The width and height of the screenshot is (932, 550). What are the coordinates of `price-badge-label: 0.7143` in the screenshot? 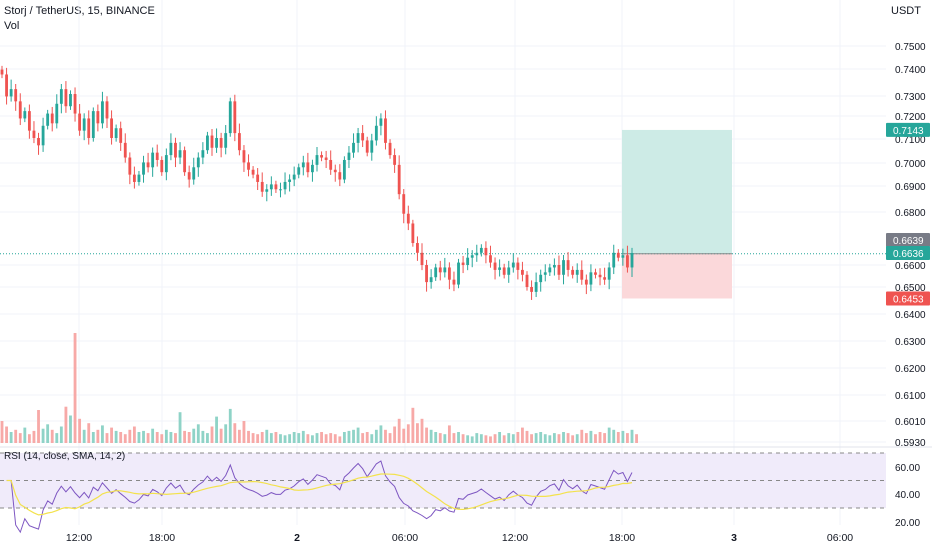 It's located at (908, 131).